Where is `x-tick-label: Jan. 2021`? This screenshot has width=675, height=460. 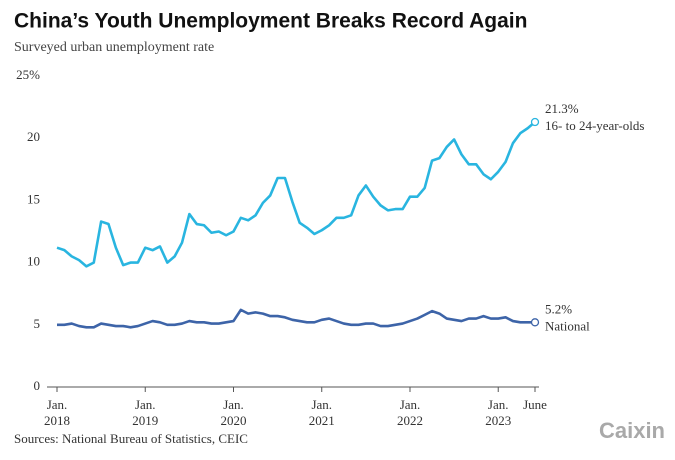
x-tick-label: Jan. 2021 is located at coordinates (322, 412).